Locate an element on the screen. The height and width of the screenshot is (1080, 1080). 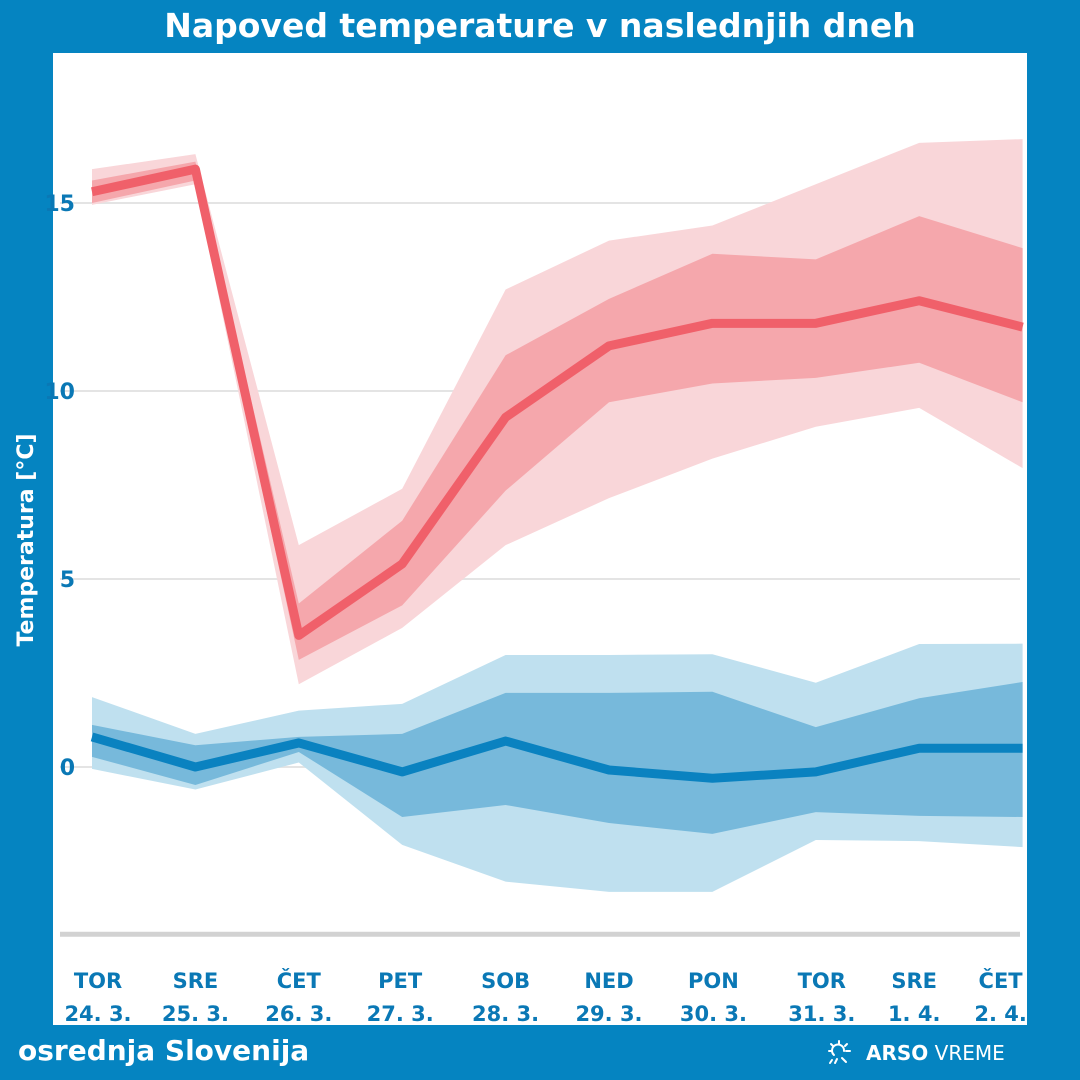
y-tick-label: 15 is located at coordinates (59, 204).